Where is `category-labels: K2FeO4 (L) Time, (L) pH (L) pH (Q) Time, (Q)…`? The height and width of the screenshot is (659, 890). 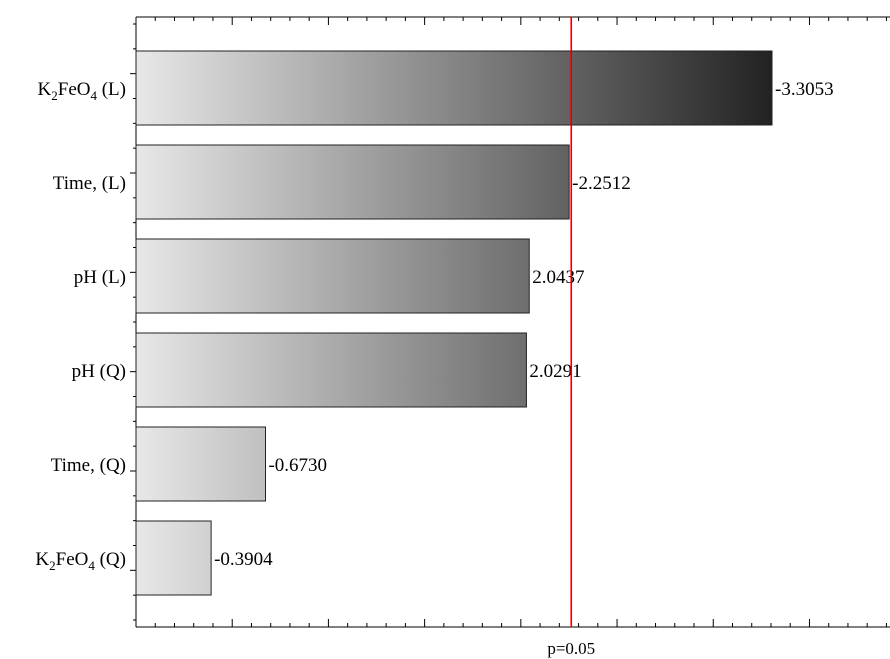 category-labels: K2FeO4 (L) Time, (L) pH (L) pH (Q) Time, (Q)… is located at coordinates (80, 326).